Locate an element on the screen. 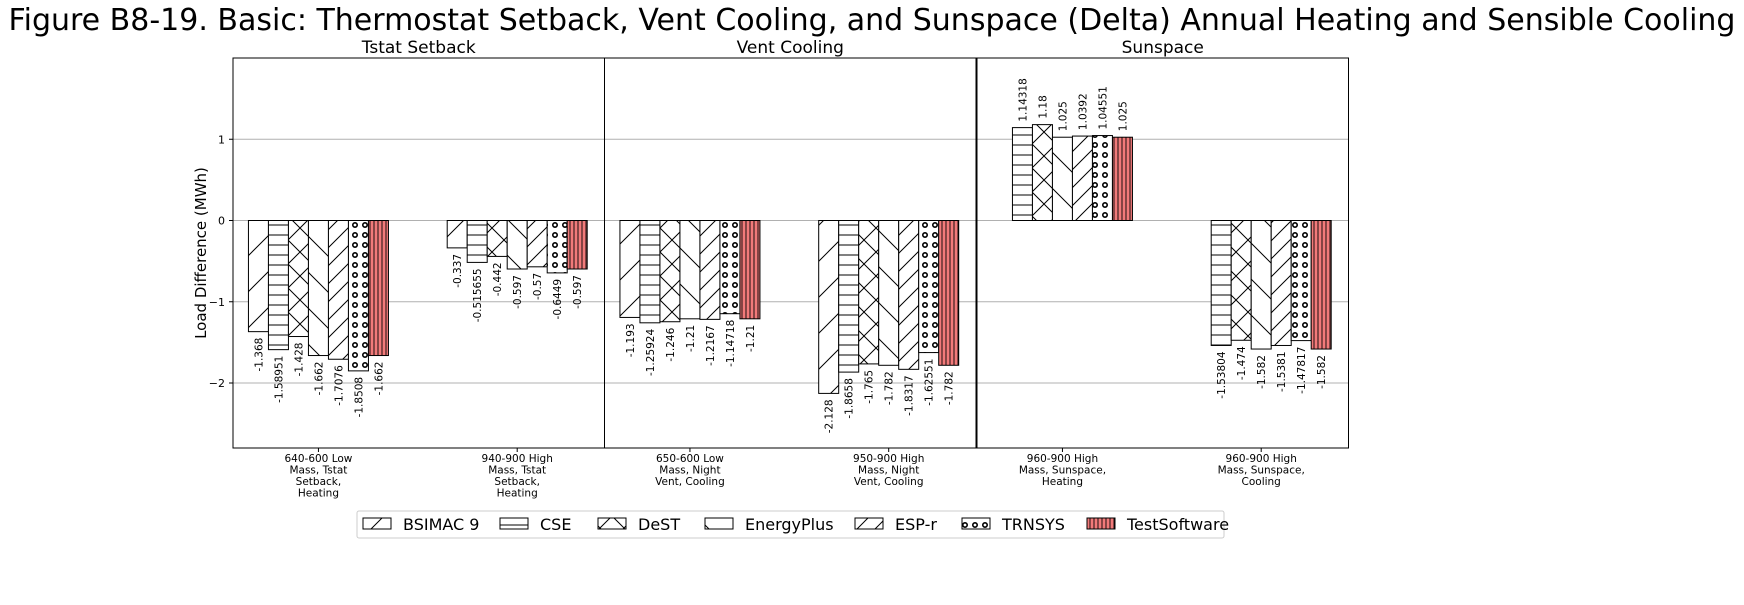  data-label: -1.14718 is located at coordinates (731, 343).